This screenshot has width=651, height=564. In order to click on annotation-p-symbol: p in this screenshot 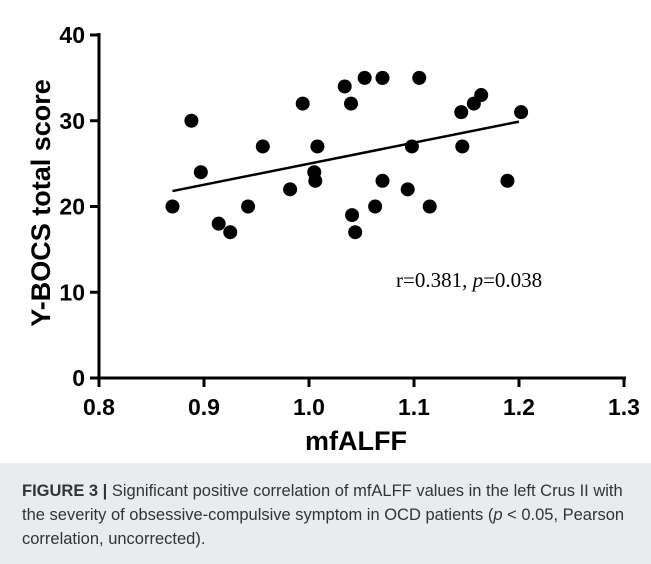, I will do `click(477, 280)`.